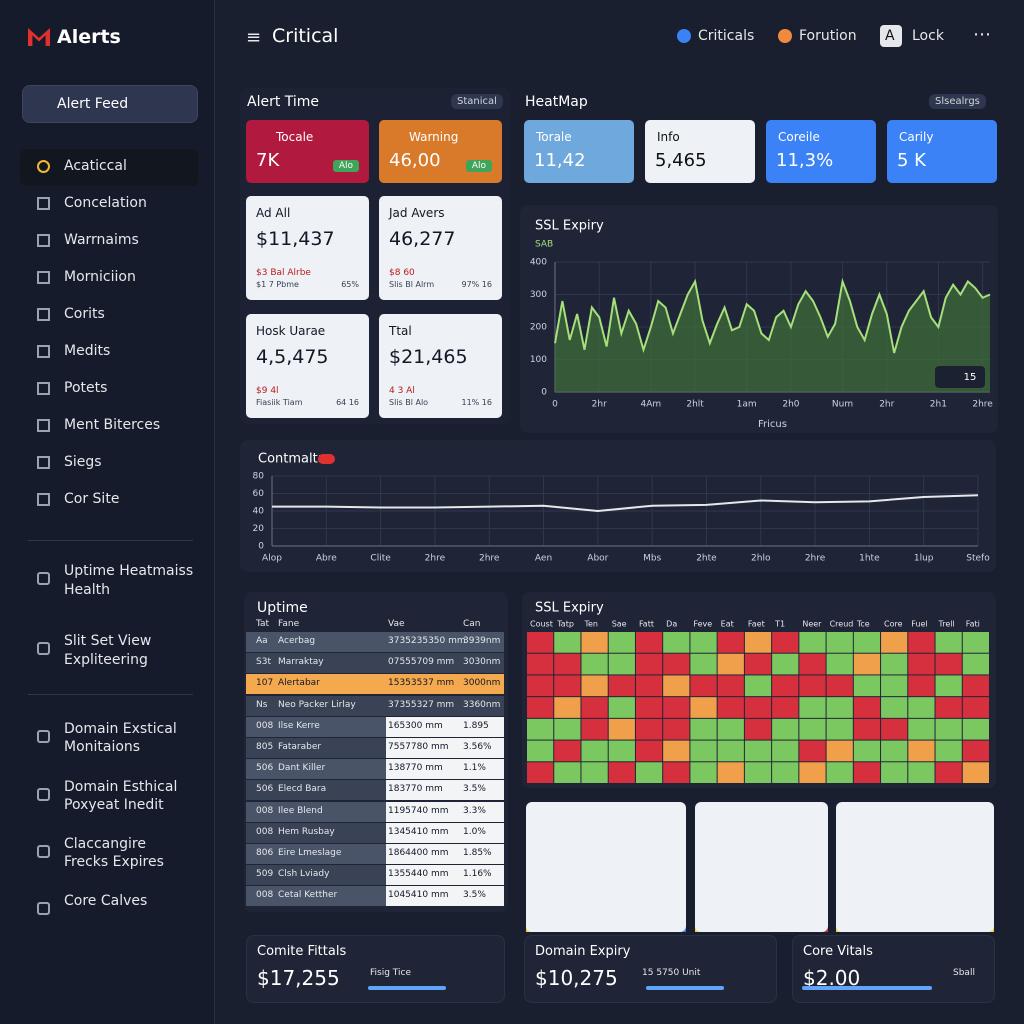  I want to click on nav-item: Morniciion, so click(100, 277).